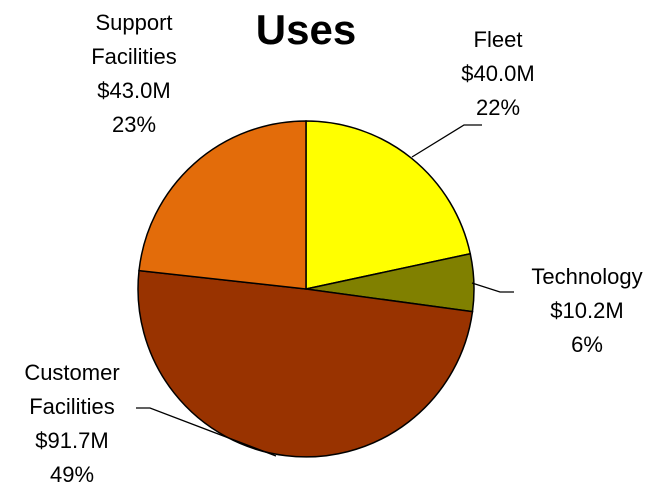 This screenshot has width=660, height=497. Describe the element at coordinates (71, 423) in the screenshot. I see `slice-label-customer-facilities: Customer Facilities $91.7M 49%` at that location.